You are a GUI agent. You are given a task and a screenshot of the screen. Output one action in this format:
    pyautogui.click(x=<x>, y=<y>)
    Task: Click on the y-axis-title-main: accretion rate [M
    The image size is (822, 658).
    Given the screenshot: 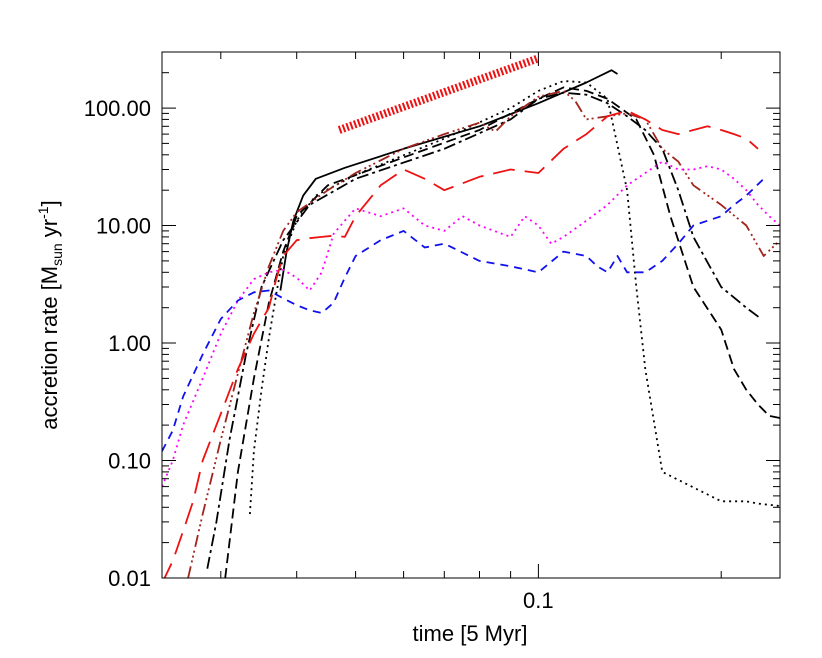 What is the action you would take?
    pyautogui.click(x=49, y=348)
    